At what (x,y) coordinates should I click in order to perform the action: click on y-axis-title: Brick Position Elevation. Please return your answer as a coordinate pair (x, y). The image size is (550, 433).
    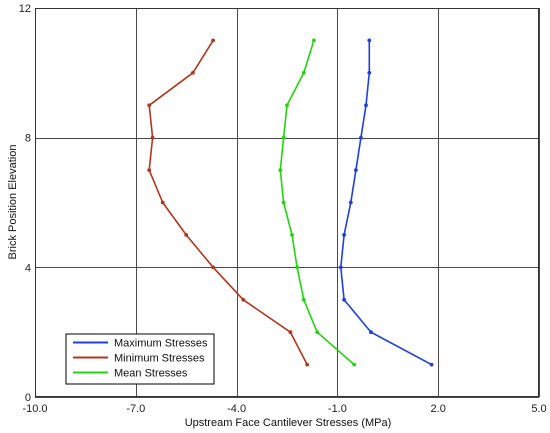
    Looking at the image, I should click on (13, 202).